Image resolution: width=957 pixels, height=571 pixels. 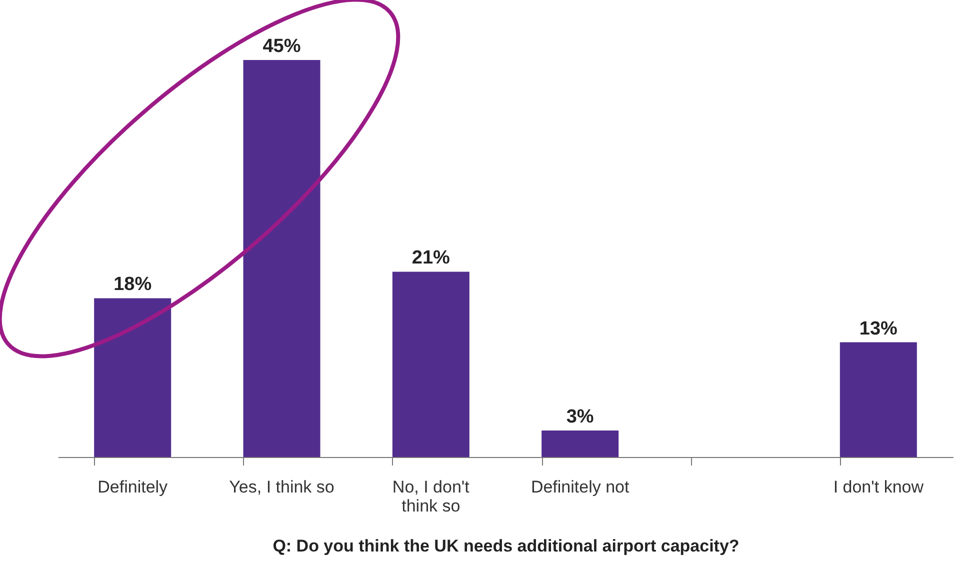 What do you see at coordinates (281, 46) in the screenshot?
I see `data-label: 45%` at bounding box center [281, 46].